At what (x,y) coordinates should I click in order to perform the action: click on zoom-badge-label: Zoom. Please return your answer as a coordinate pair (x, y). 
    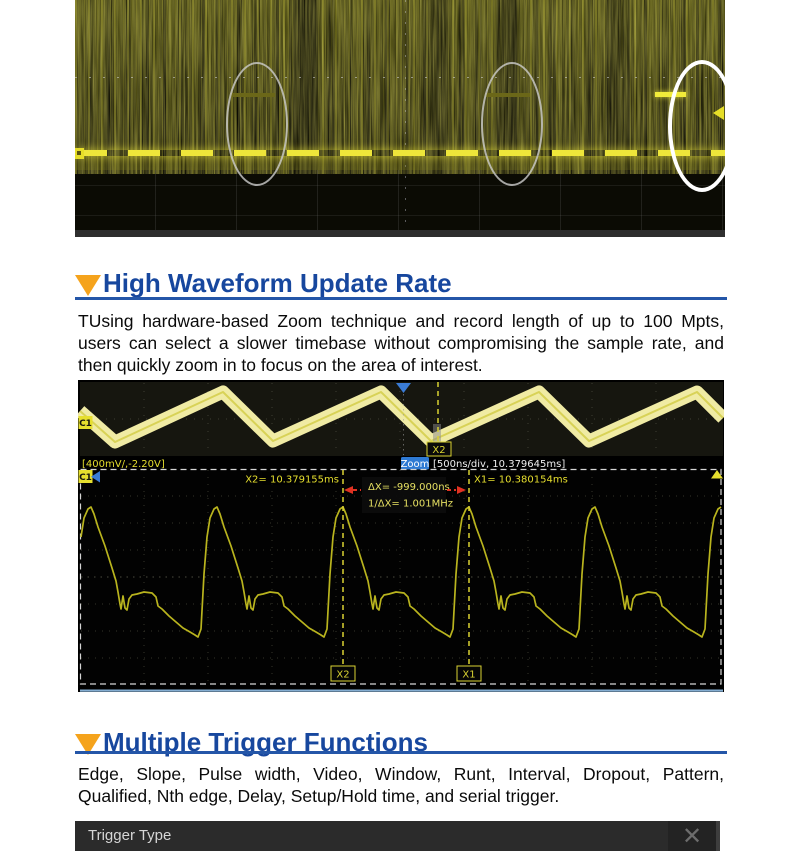
    Looking at the image, I should click on (415, 464).